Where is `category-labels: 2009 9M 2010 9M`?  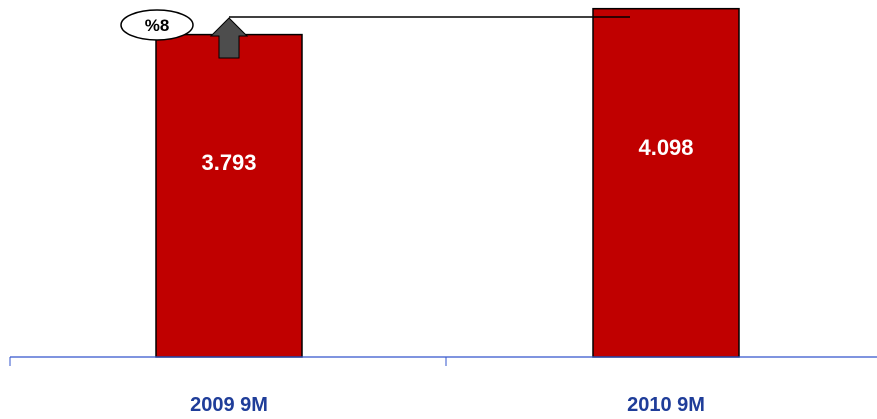 category-labels: 2009 9M 2010 9M is located at coordinates (447, 405).